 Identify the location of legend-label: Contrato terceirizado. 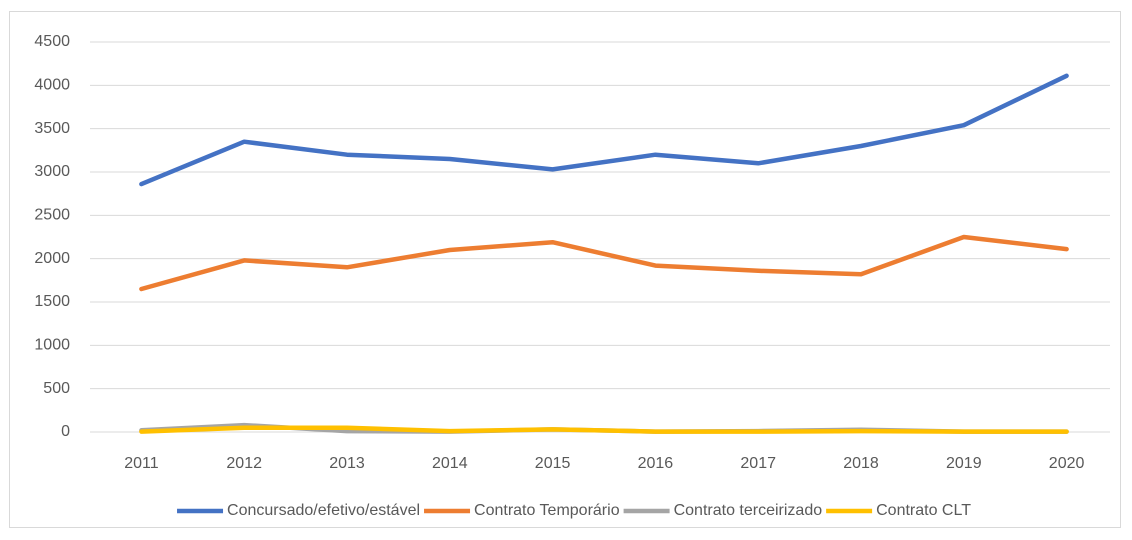
(748, 510).